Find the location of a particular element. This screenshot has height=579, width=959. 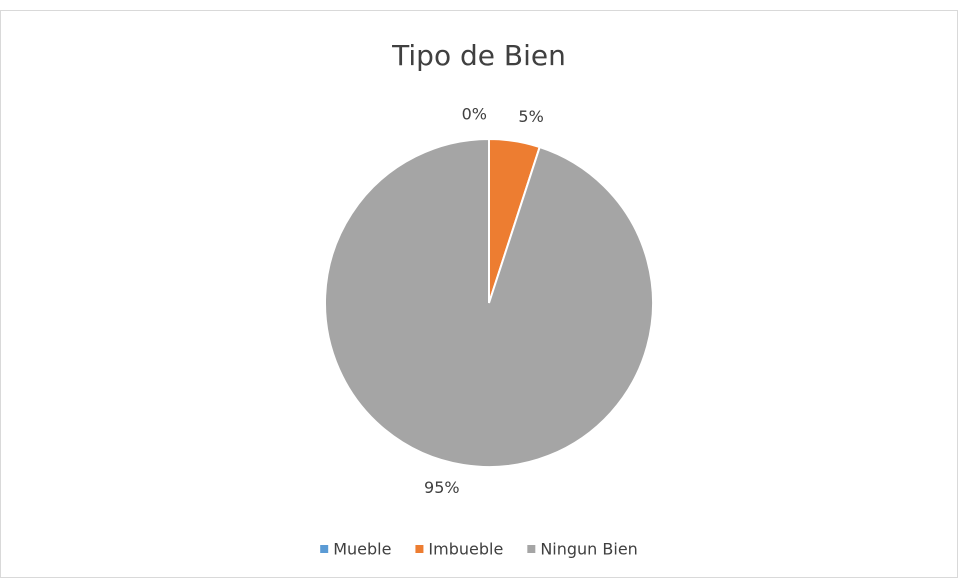

data-label: 5% is located at coordinates (530, 116).